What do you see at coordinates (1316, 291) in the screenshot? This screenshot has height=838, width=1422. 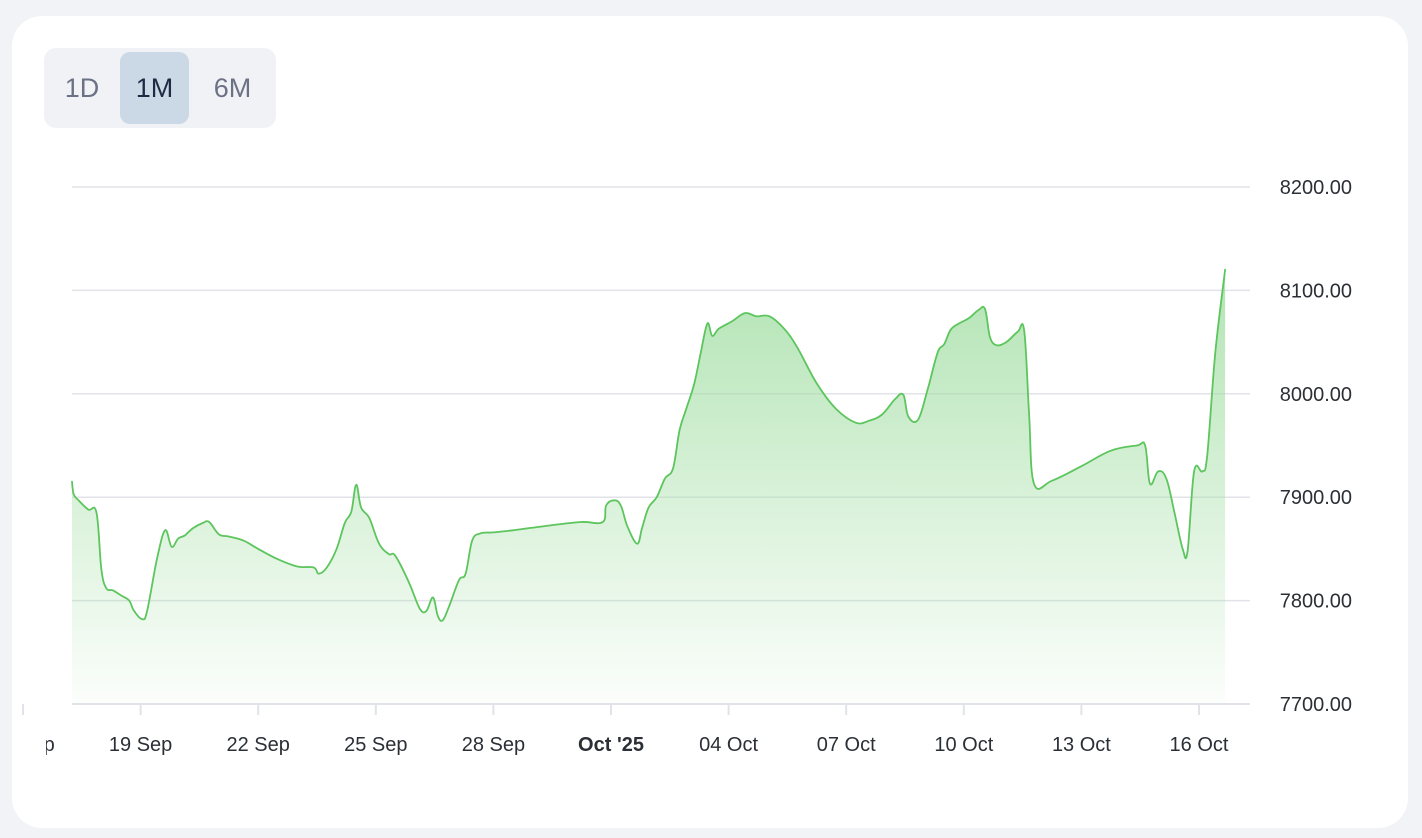 I see `y-tick-label: 8100.00` at bounding box center [1316, 291].